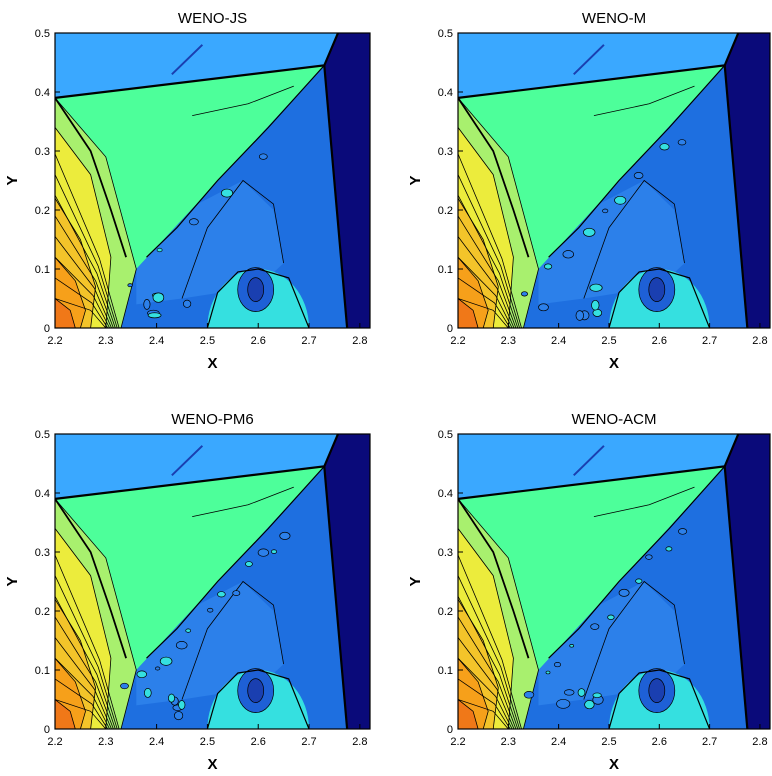  What do you see at coordinates (614, 18) in the screenshot?
I see `panel-title: WENO-M` at bounding box center [614, 18].